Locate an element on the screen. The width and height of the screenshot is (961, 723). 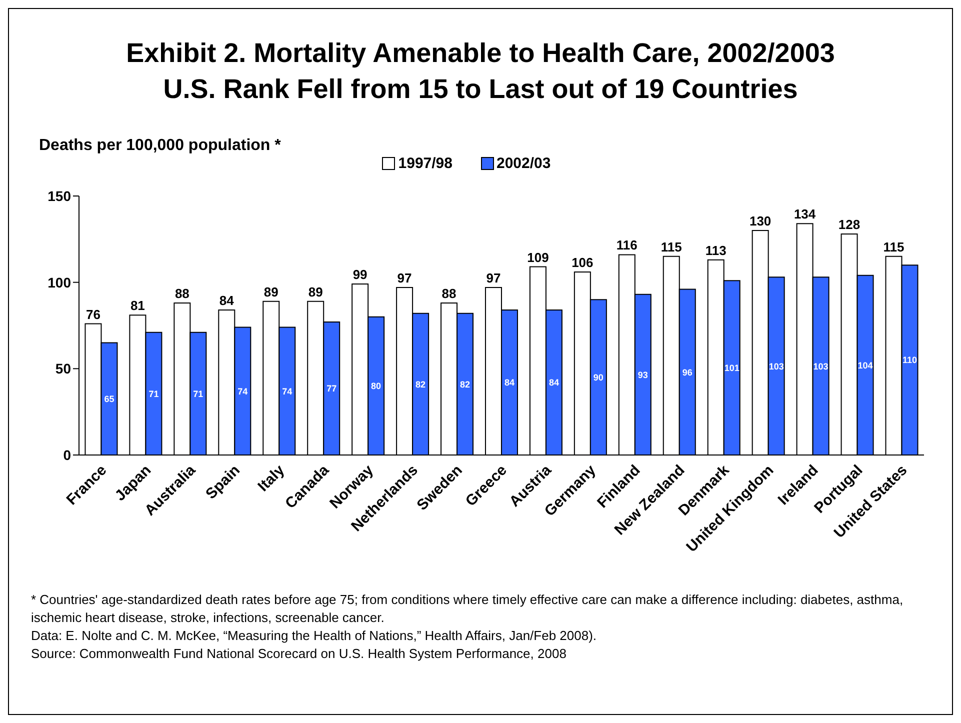
data-label: 116 is located at coordinates (627, 245).